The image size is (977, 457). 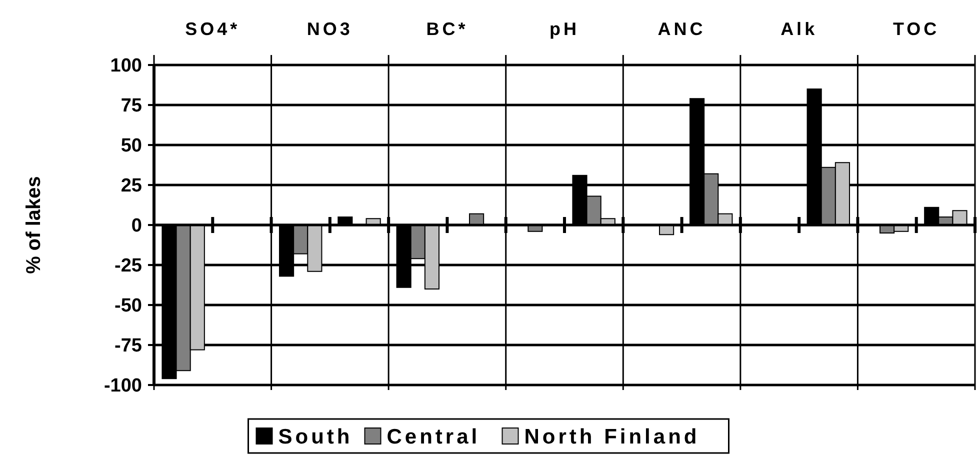 What do you see at coordinates (565, 29) in the screenshot?
I see `x-tick-label: pH` at bounding box center [565, 29].